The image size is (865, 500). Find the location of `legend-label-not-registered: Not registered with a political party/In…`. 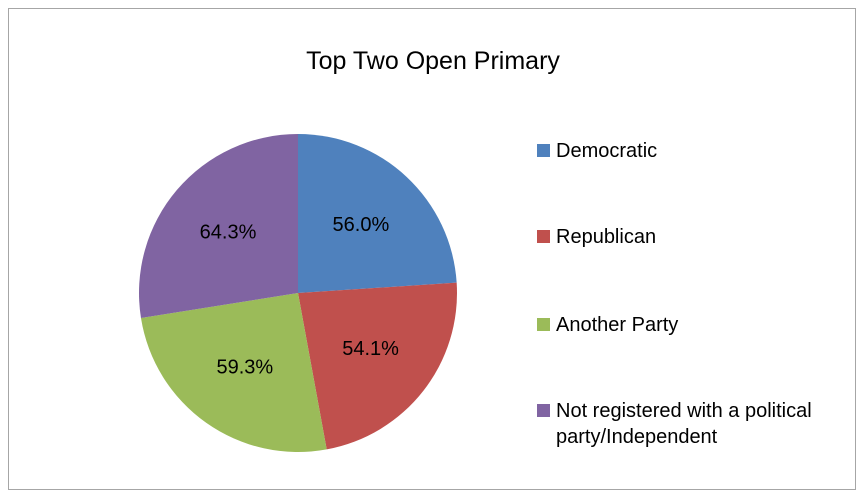

legend-label-not-registered: Not registered with a political party/In… is located at coordinates (684, 424).